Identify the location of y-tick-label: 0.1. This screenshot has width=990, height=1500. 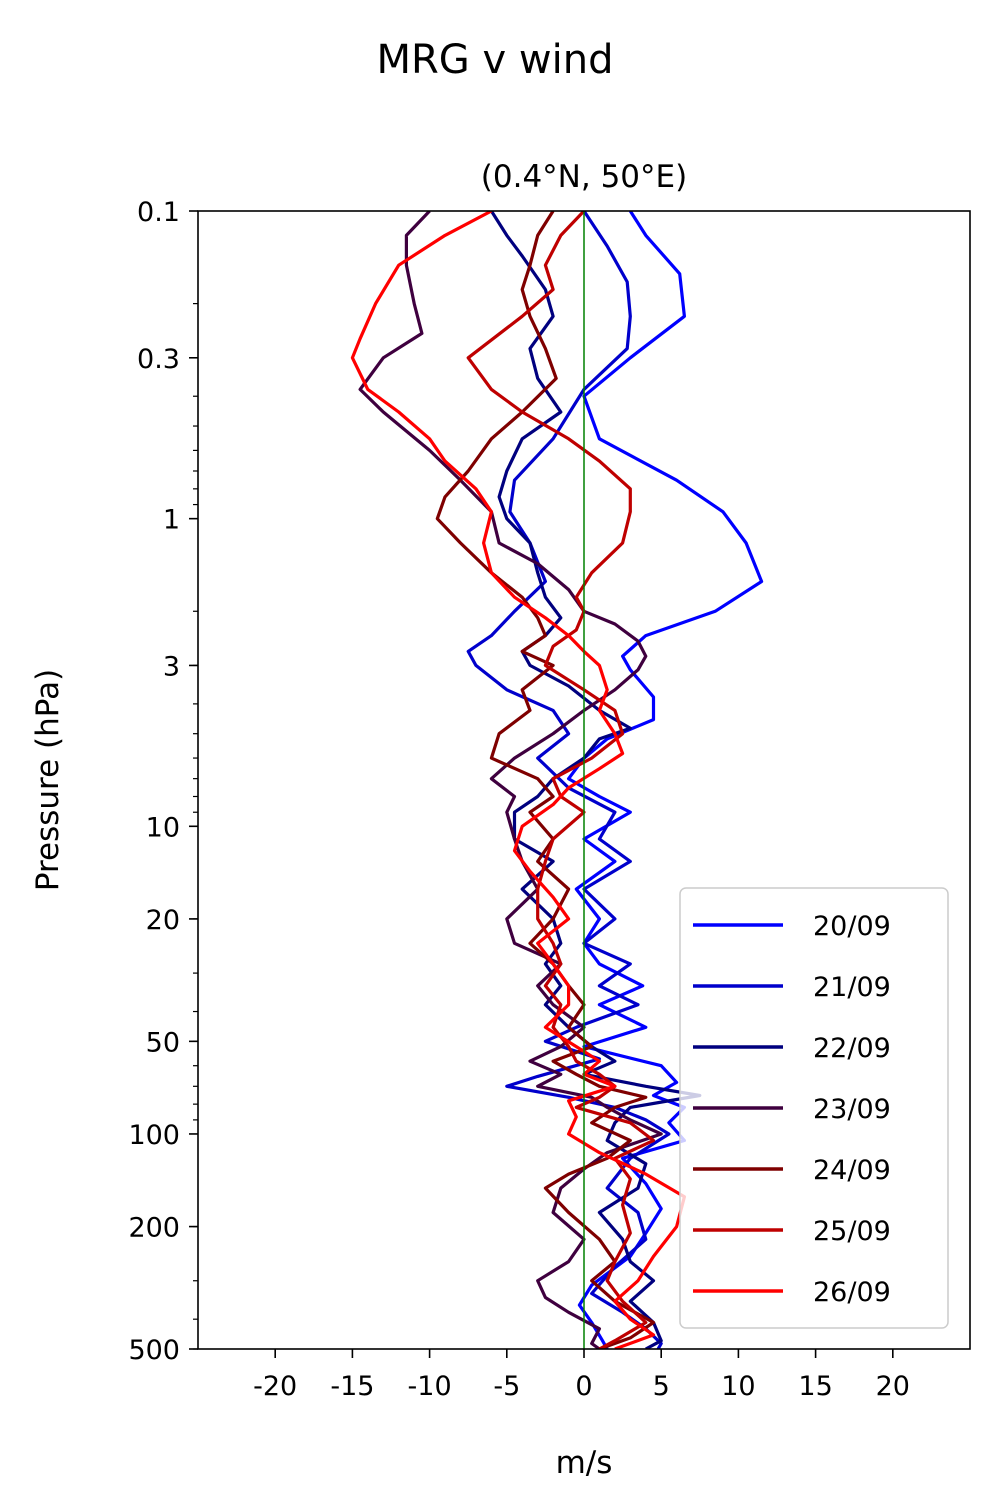
(158, 212).